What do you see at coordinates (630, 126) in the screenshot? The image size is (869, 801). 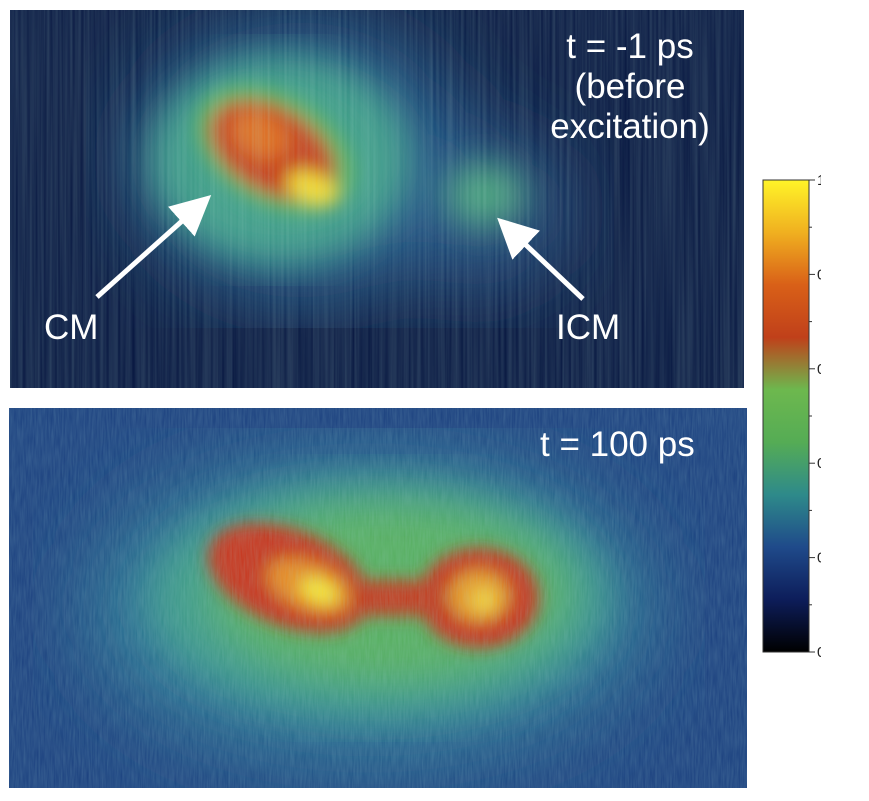 I see `top-time-sub2: excitation)` at bounding box center [630, 126].